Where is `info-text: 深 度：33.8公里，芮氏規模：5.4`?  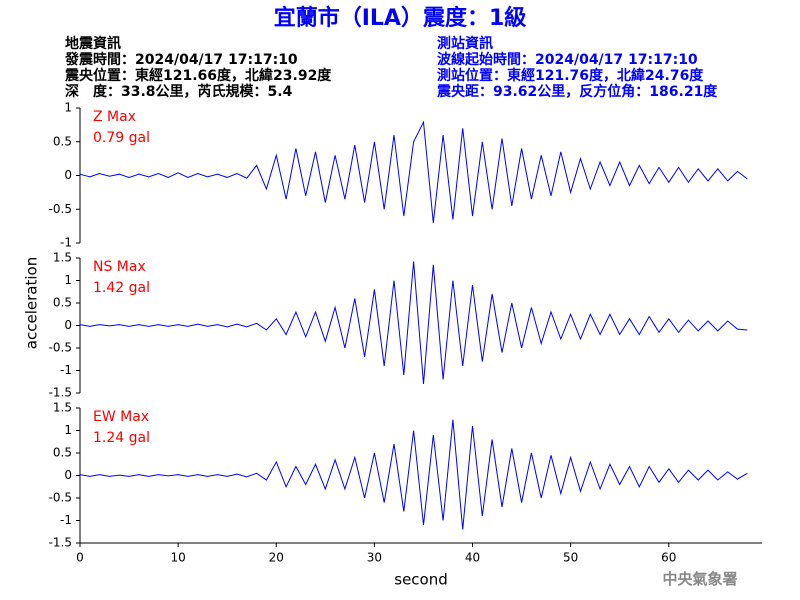
info-text: 深 度：33.8公里，芮氏規模：5.4 is located at coordinates (179, 91).